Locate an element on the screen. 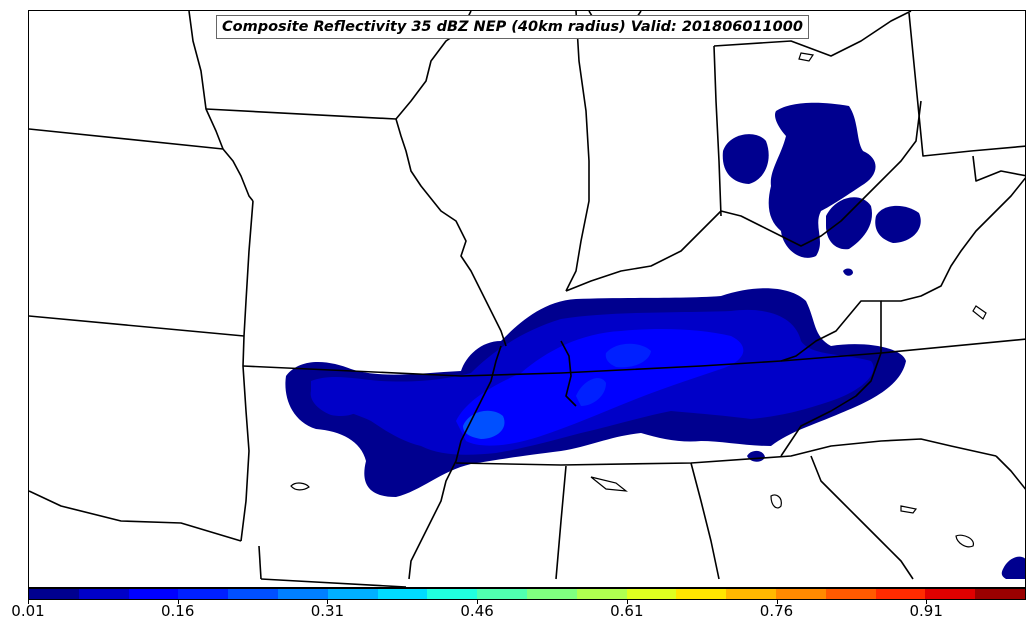 The height and width of the screenshot is (633, 1036). colorbar is located at coordinates (527, 594).